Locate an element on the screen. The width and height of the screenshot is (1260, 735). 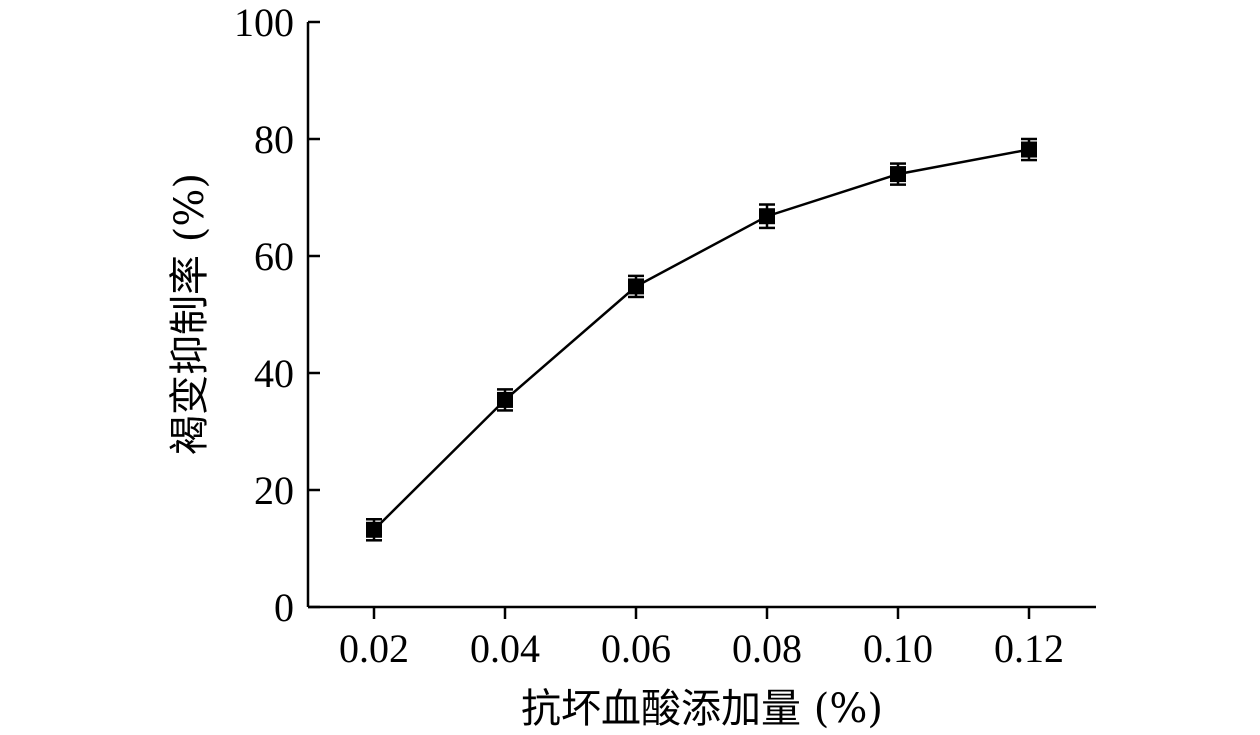
y-axis-title: 褐变抑制率 (%) is located at coordinates (190, 314).